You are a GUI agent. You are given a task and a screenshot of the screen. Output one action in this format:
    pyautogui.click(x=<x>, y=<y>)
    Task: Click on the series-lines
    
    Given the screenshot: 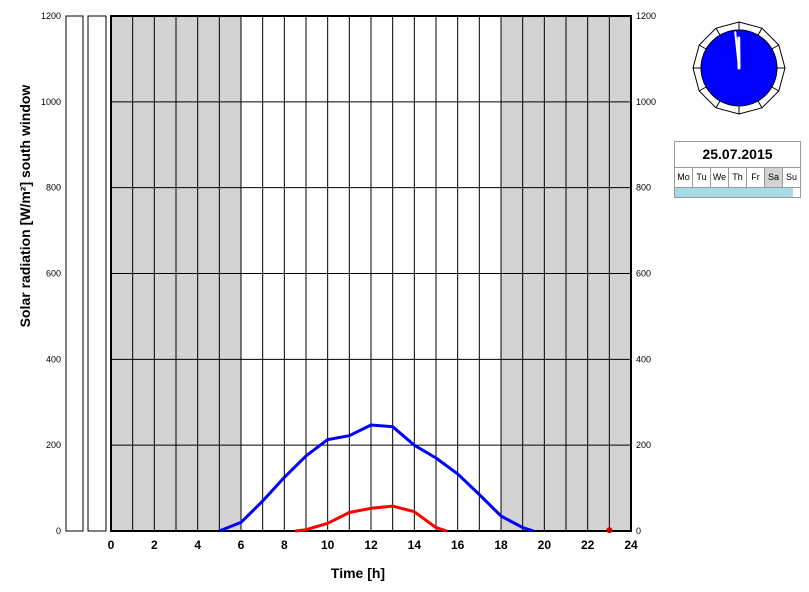 What is the action you would take?
    pyautogui.click(x=415, y=478)
    